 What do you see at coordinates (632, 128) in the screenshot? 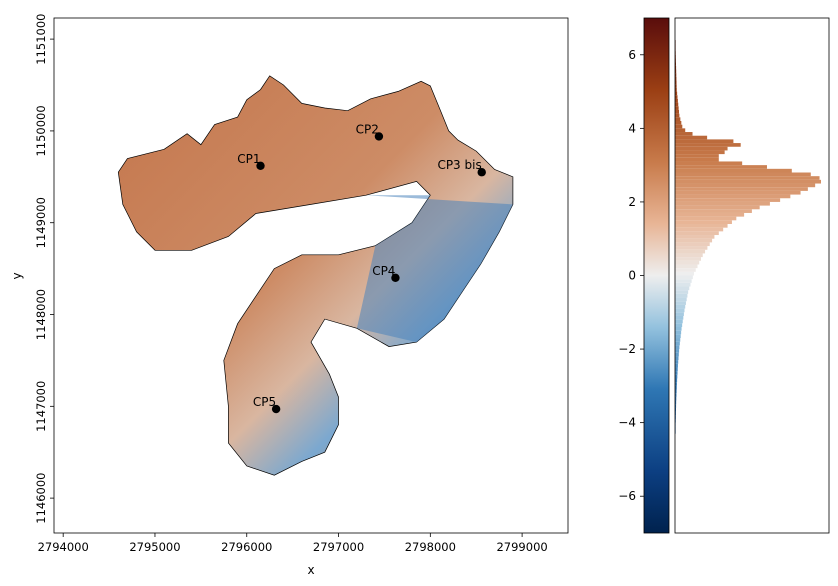
I see `colorbar-tick-label: 4` at bounding box center [632, 128].